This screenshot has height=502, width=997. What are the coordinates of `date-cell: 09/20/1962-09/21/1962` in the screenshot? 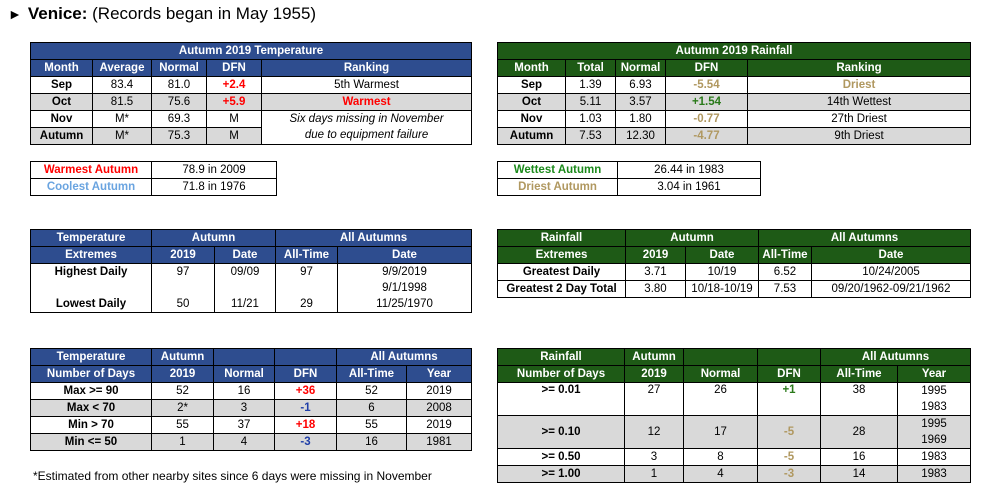 It's located at (891, 289).